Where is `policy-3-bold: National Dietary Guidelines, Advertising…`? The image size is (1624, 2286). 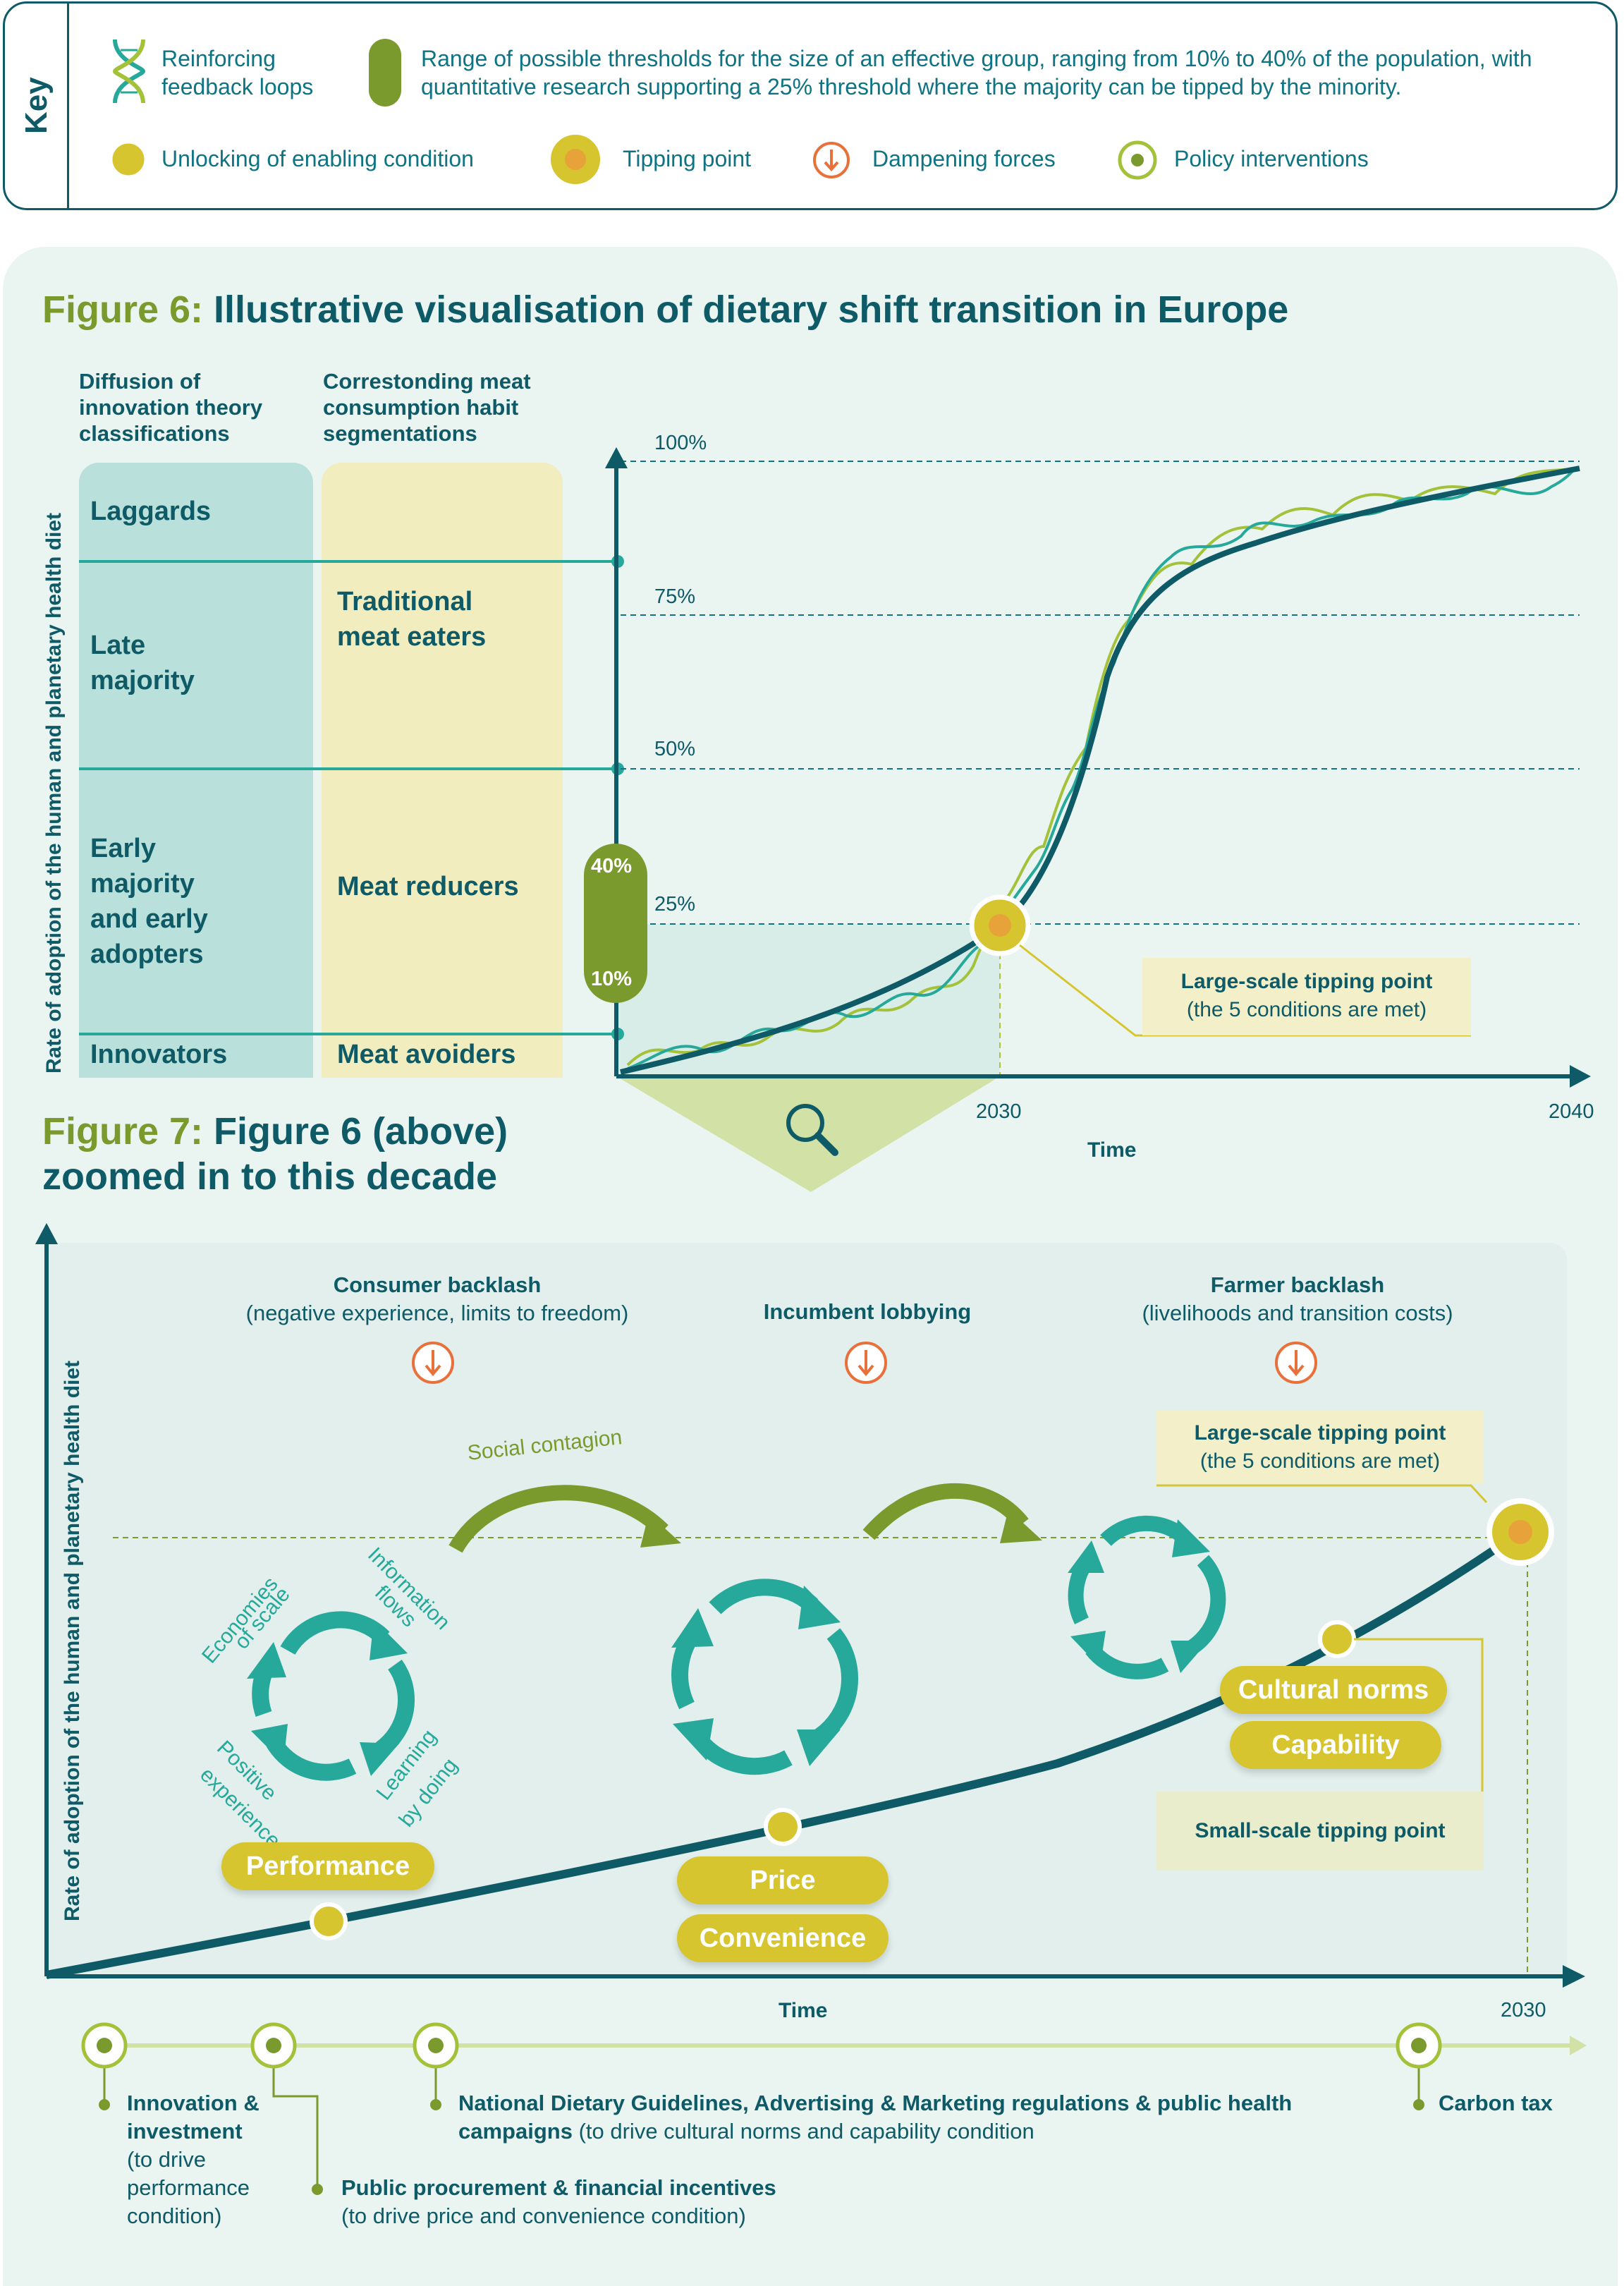 policy-3-bold: National Dietary Guidelines, Advertising… is located at coordinates (875, 2117).